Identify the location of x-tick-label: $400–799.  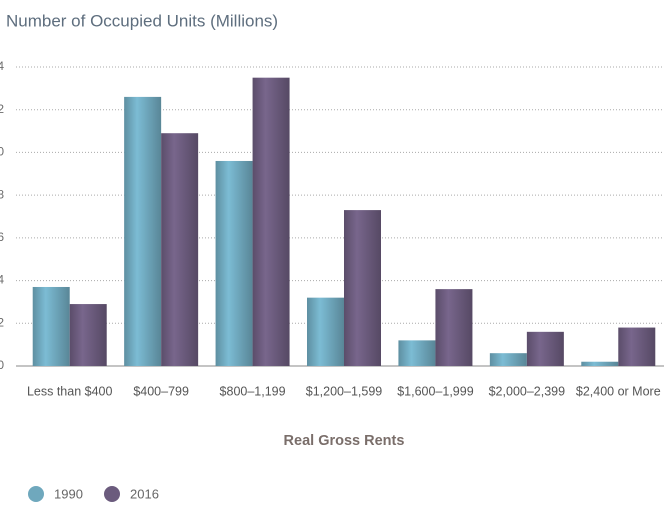
(161, 391).